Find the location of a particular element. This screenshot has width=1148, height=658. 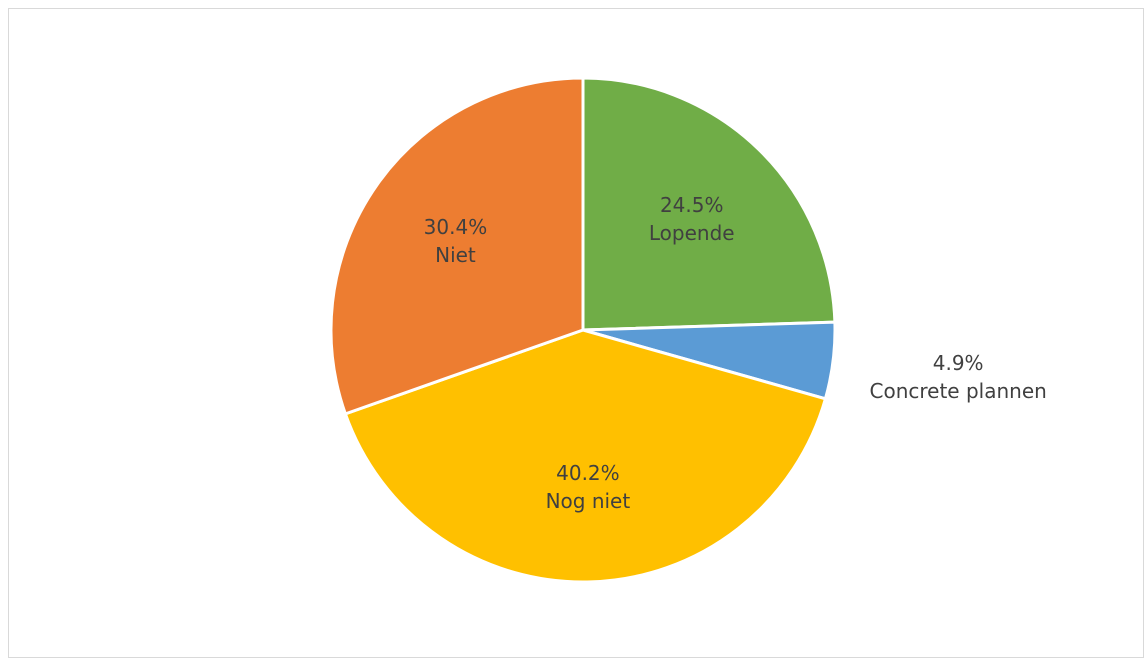

data-label-category: Niet is located at coordinates (455, 255).